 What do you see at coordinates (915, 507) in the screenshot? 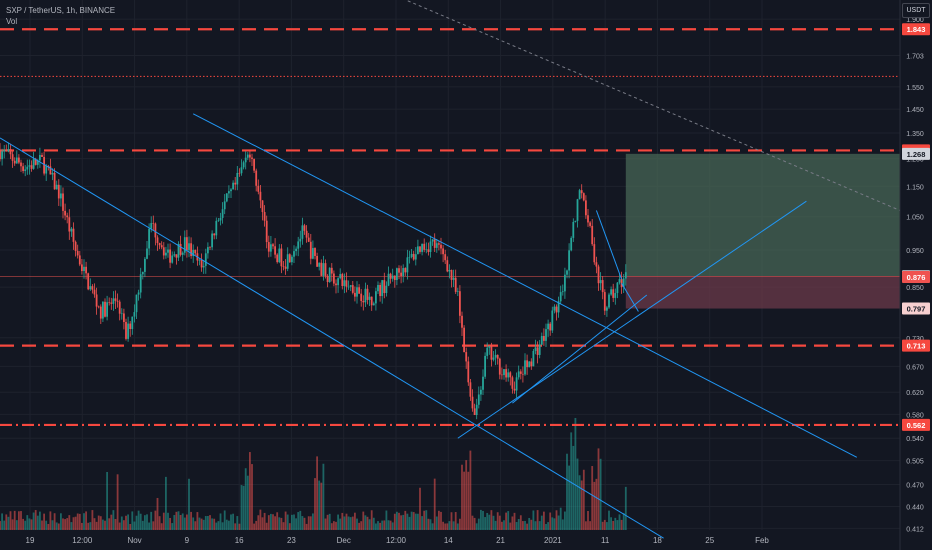
I see `price-tick-label: 0.440` at bounding box center [915, 507].